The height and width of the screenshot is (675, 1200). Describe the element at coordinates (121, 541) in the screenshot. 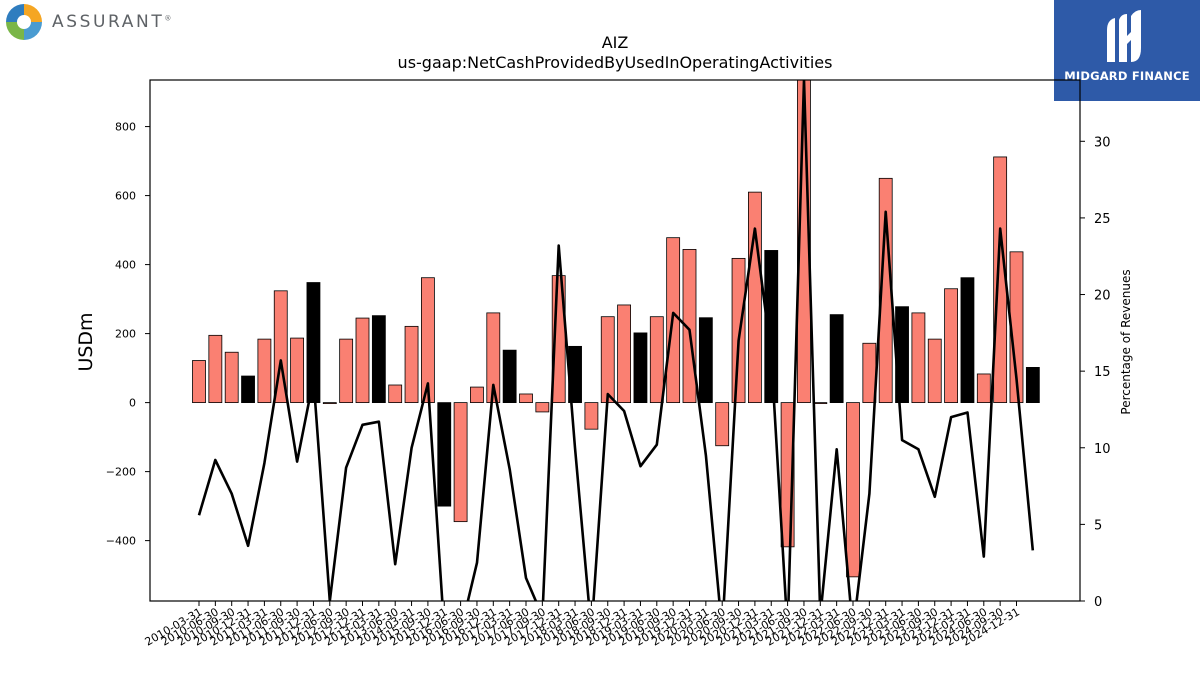

I see `y-tick-label: −400` at that location.